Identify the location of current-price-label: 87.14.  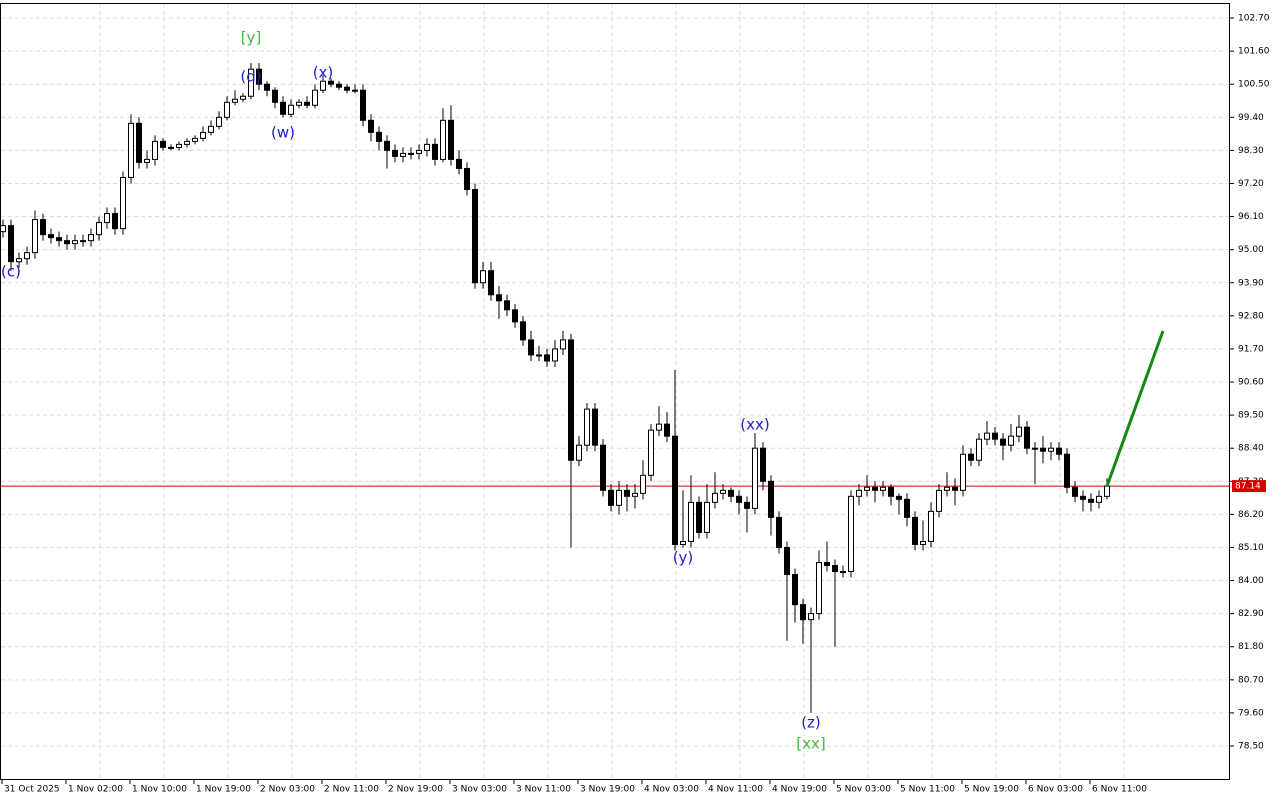
(1248, 487).